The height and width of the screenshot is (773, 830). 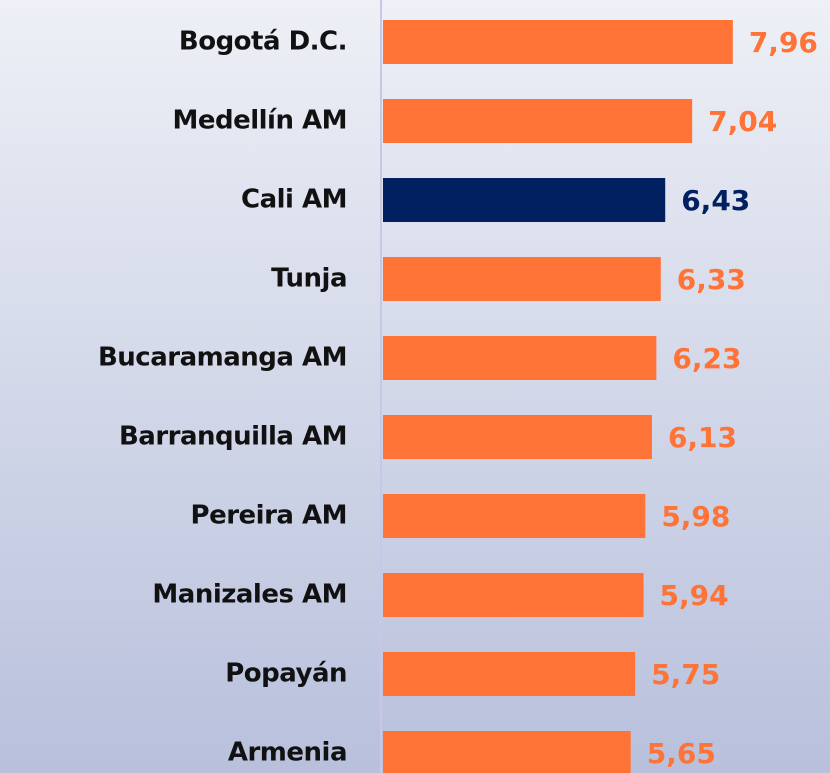 I want to click on value-label: 5,75, so click(x=685, y=674).